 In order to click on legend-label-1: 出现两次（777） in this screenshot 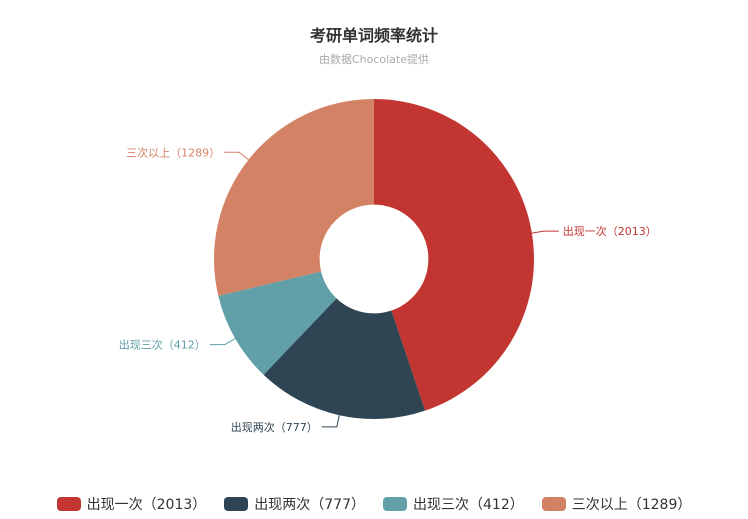, I will do `click(309, 505)`.